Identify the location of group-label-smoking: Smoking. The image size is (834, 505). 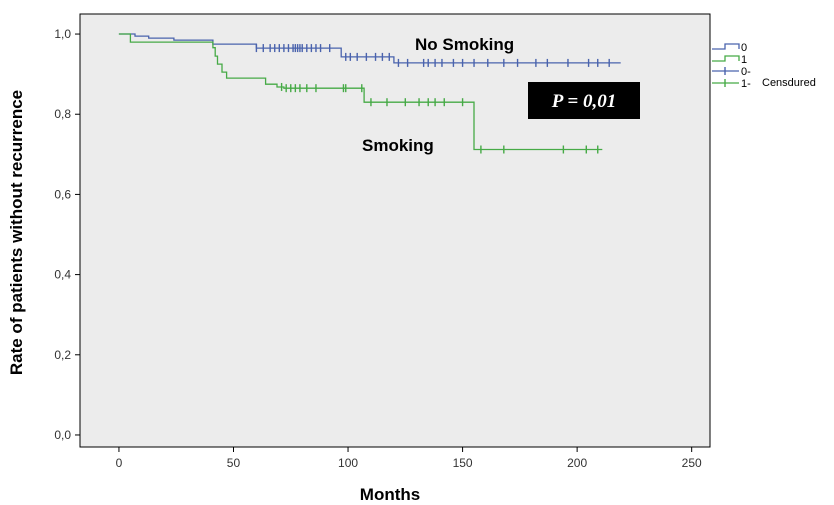
(398, 145).